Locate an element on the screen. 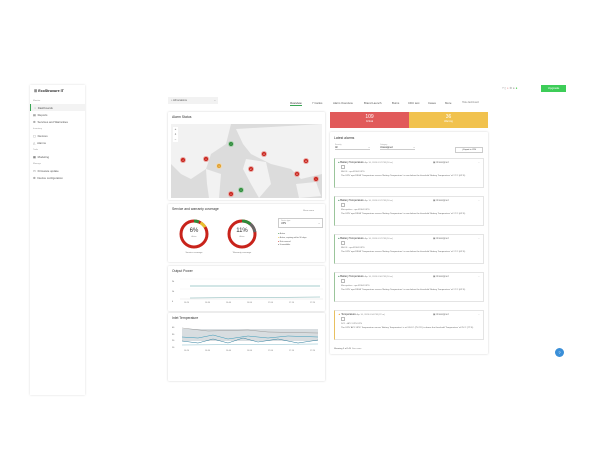 The image size is (600, 450). category-filter: Category Unassigned ⌄ is located at coordinates (397, 147).